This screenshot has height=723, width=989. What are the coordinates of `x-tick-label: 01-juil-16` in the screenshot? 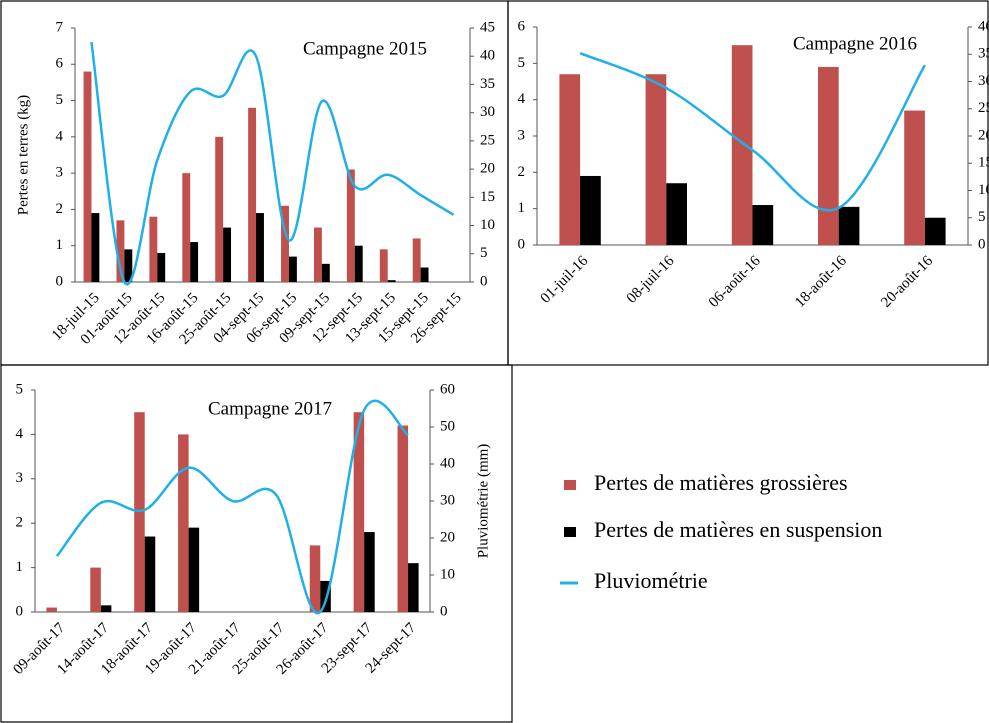 It's located at (565, 280).